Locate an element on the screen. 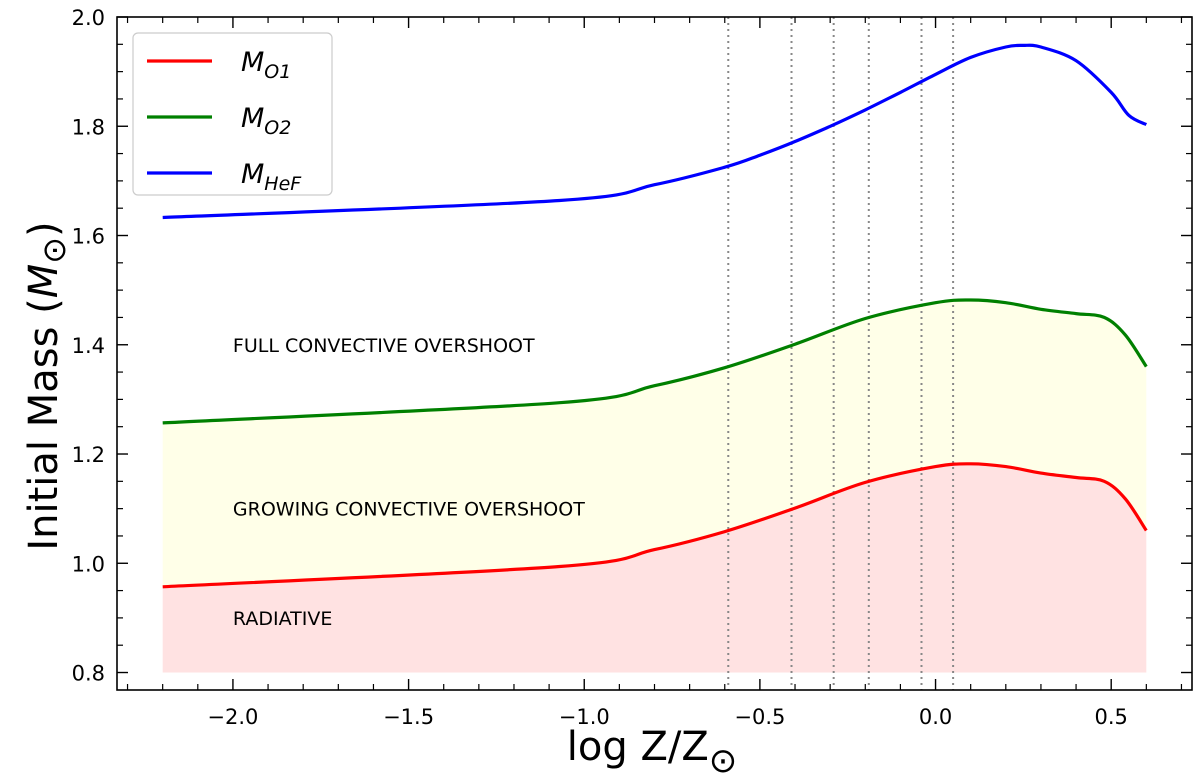 This screenshot has height=777, width=1200. y-tick-label: 1.0 is located at coordinates (88, 564).